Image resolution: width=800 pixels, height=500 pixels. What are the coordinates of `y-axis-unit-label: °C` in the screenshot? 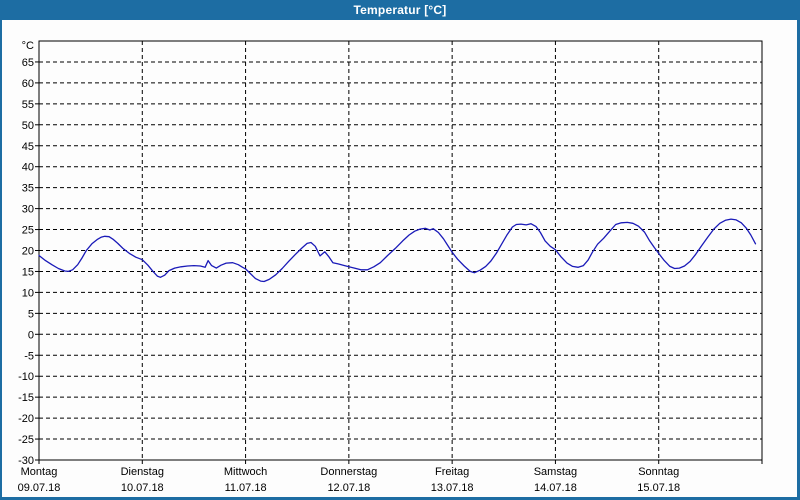 It's located at (28, 46).